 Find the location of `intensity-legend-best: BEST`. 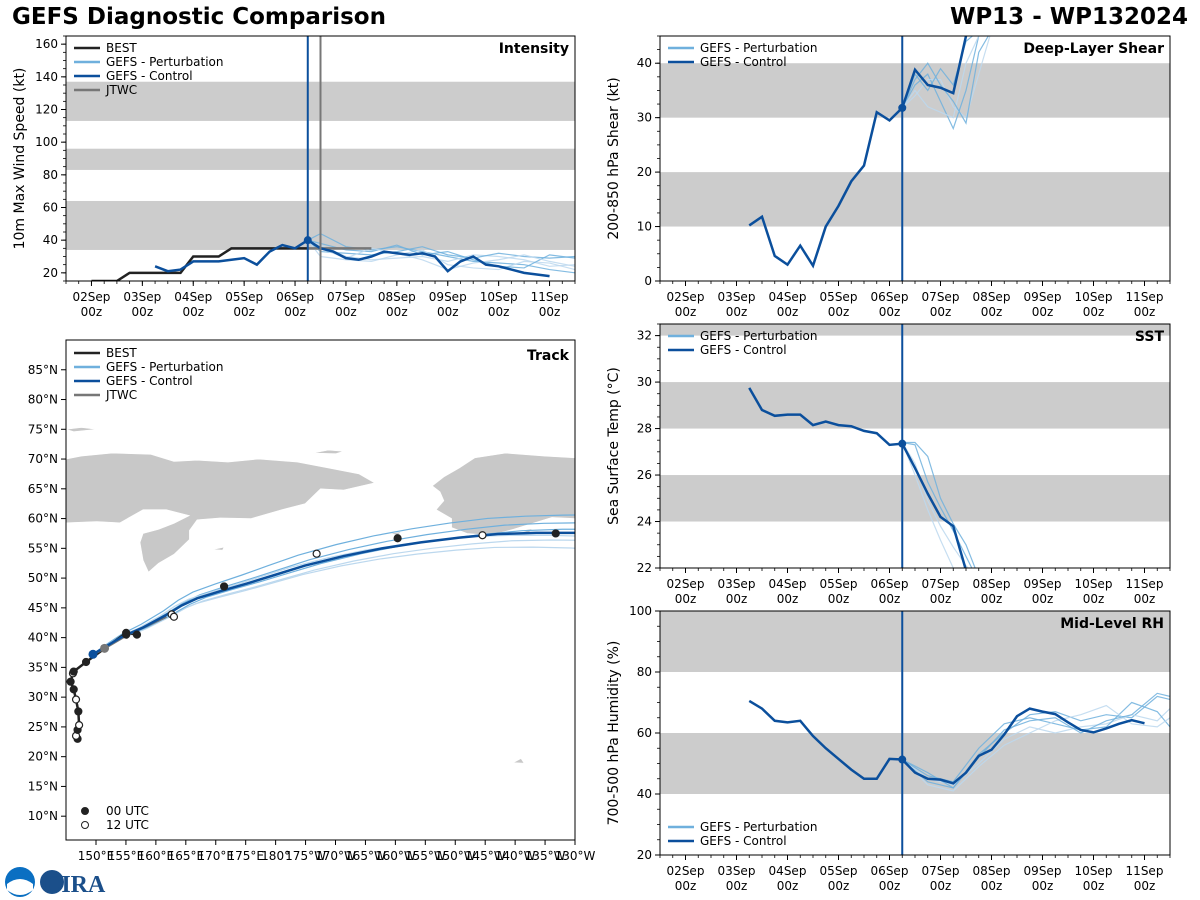

intensity-legend-best: BEST is located at coordinates (121, 48).